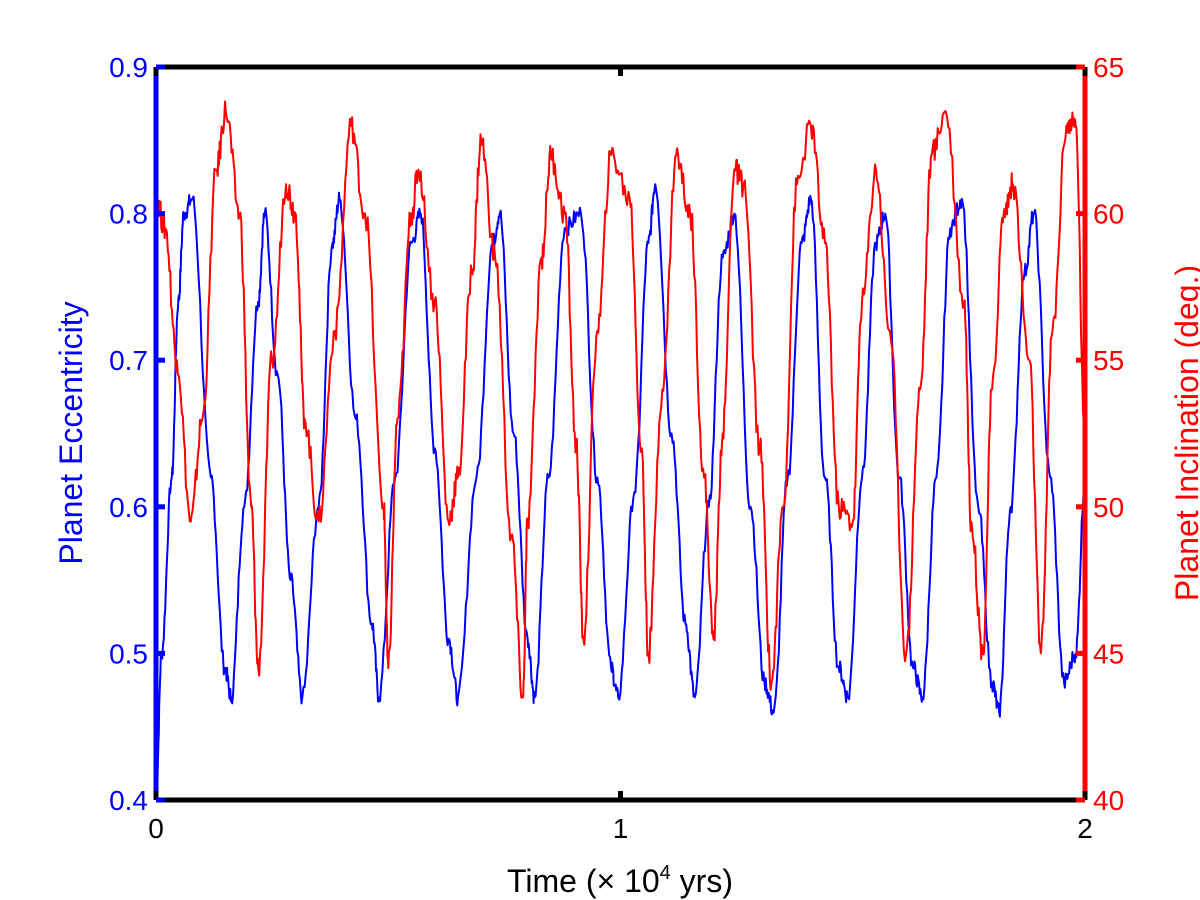 This screenshot has height=900, width=1200. What do you see at coordinates (1108, 800) in the screenshot?
I see `y-right-tick-label: 40` at bounding box center [1108, 800].